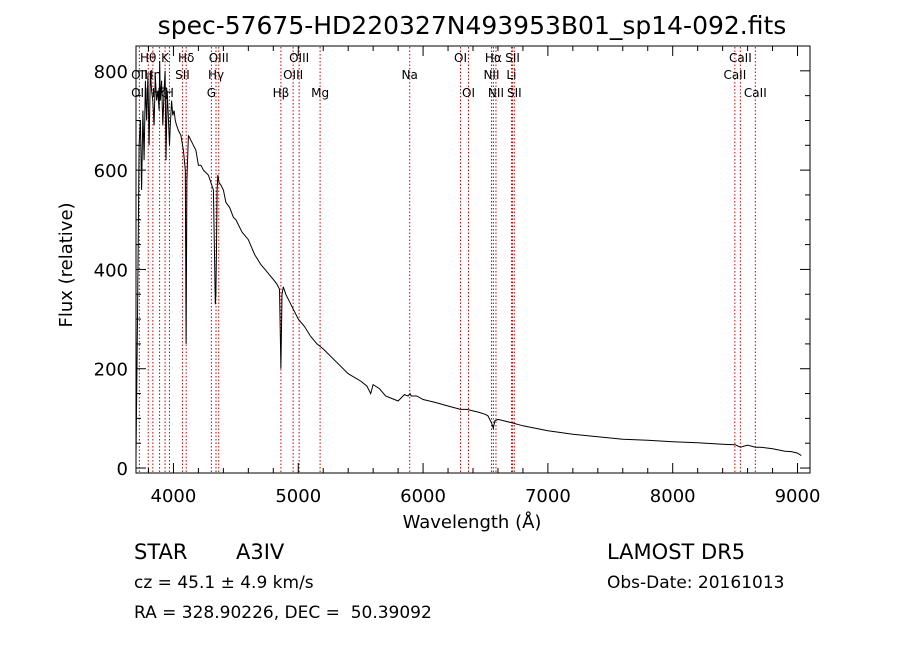 The width and height of the screenshot is (900, 649). I want to click on y-tick-label: 0, so click(122, 469).